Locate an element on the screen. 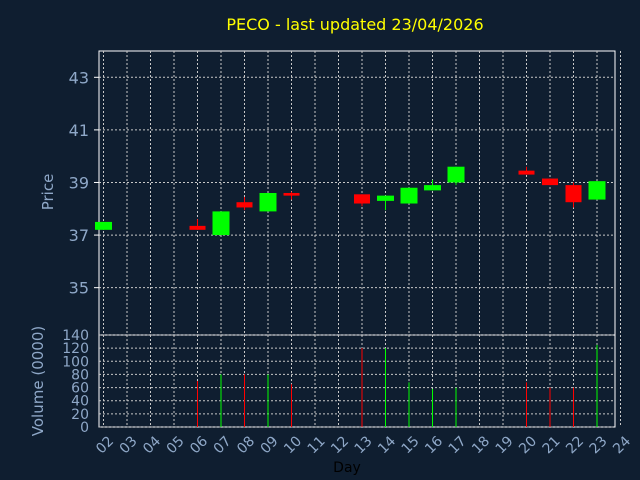 The width and height of the screenshot is (640, 480). x-tick-label: 13 is located at coordinates (364, 445).